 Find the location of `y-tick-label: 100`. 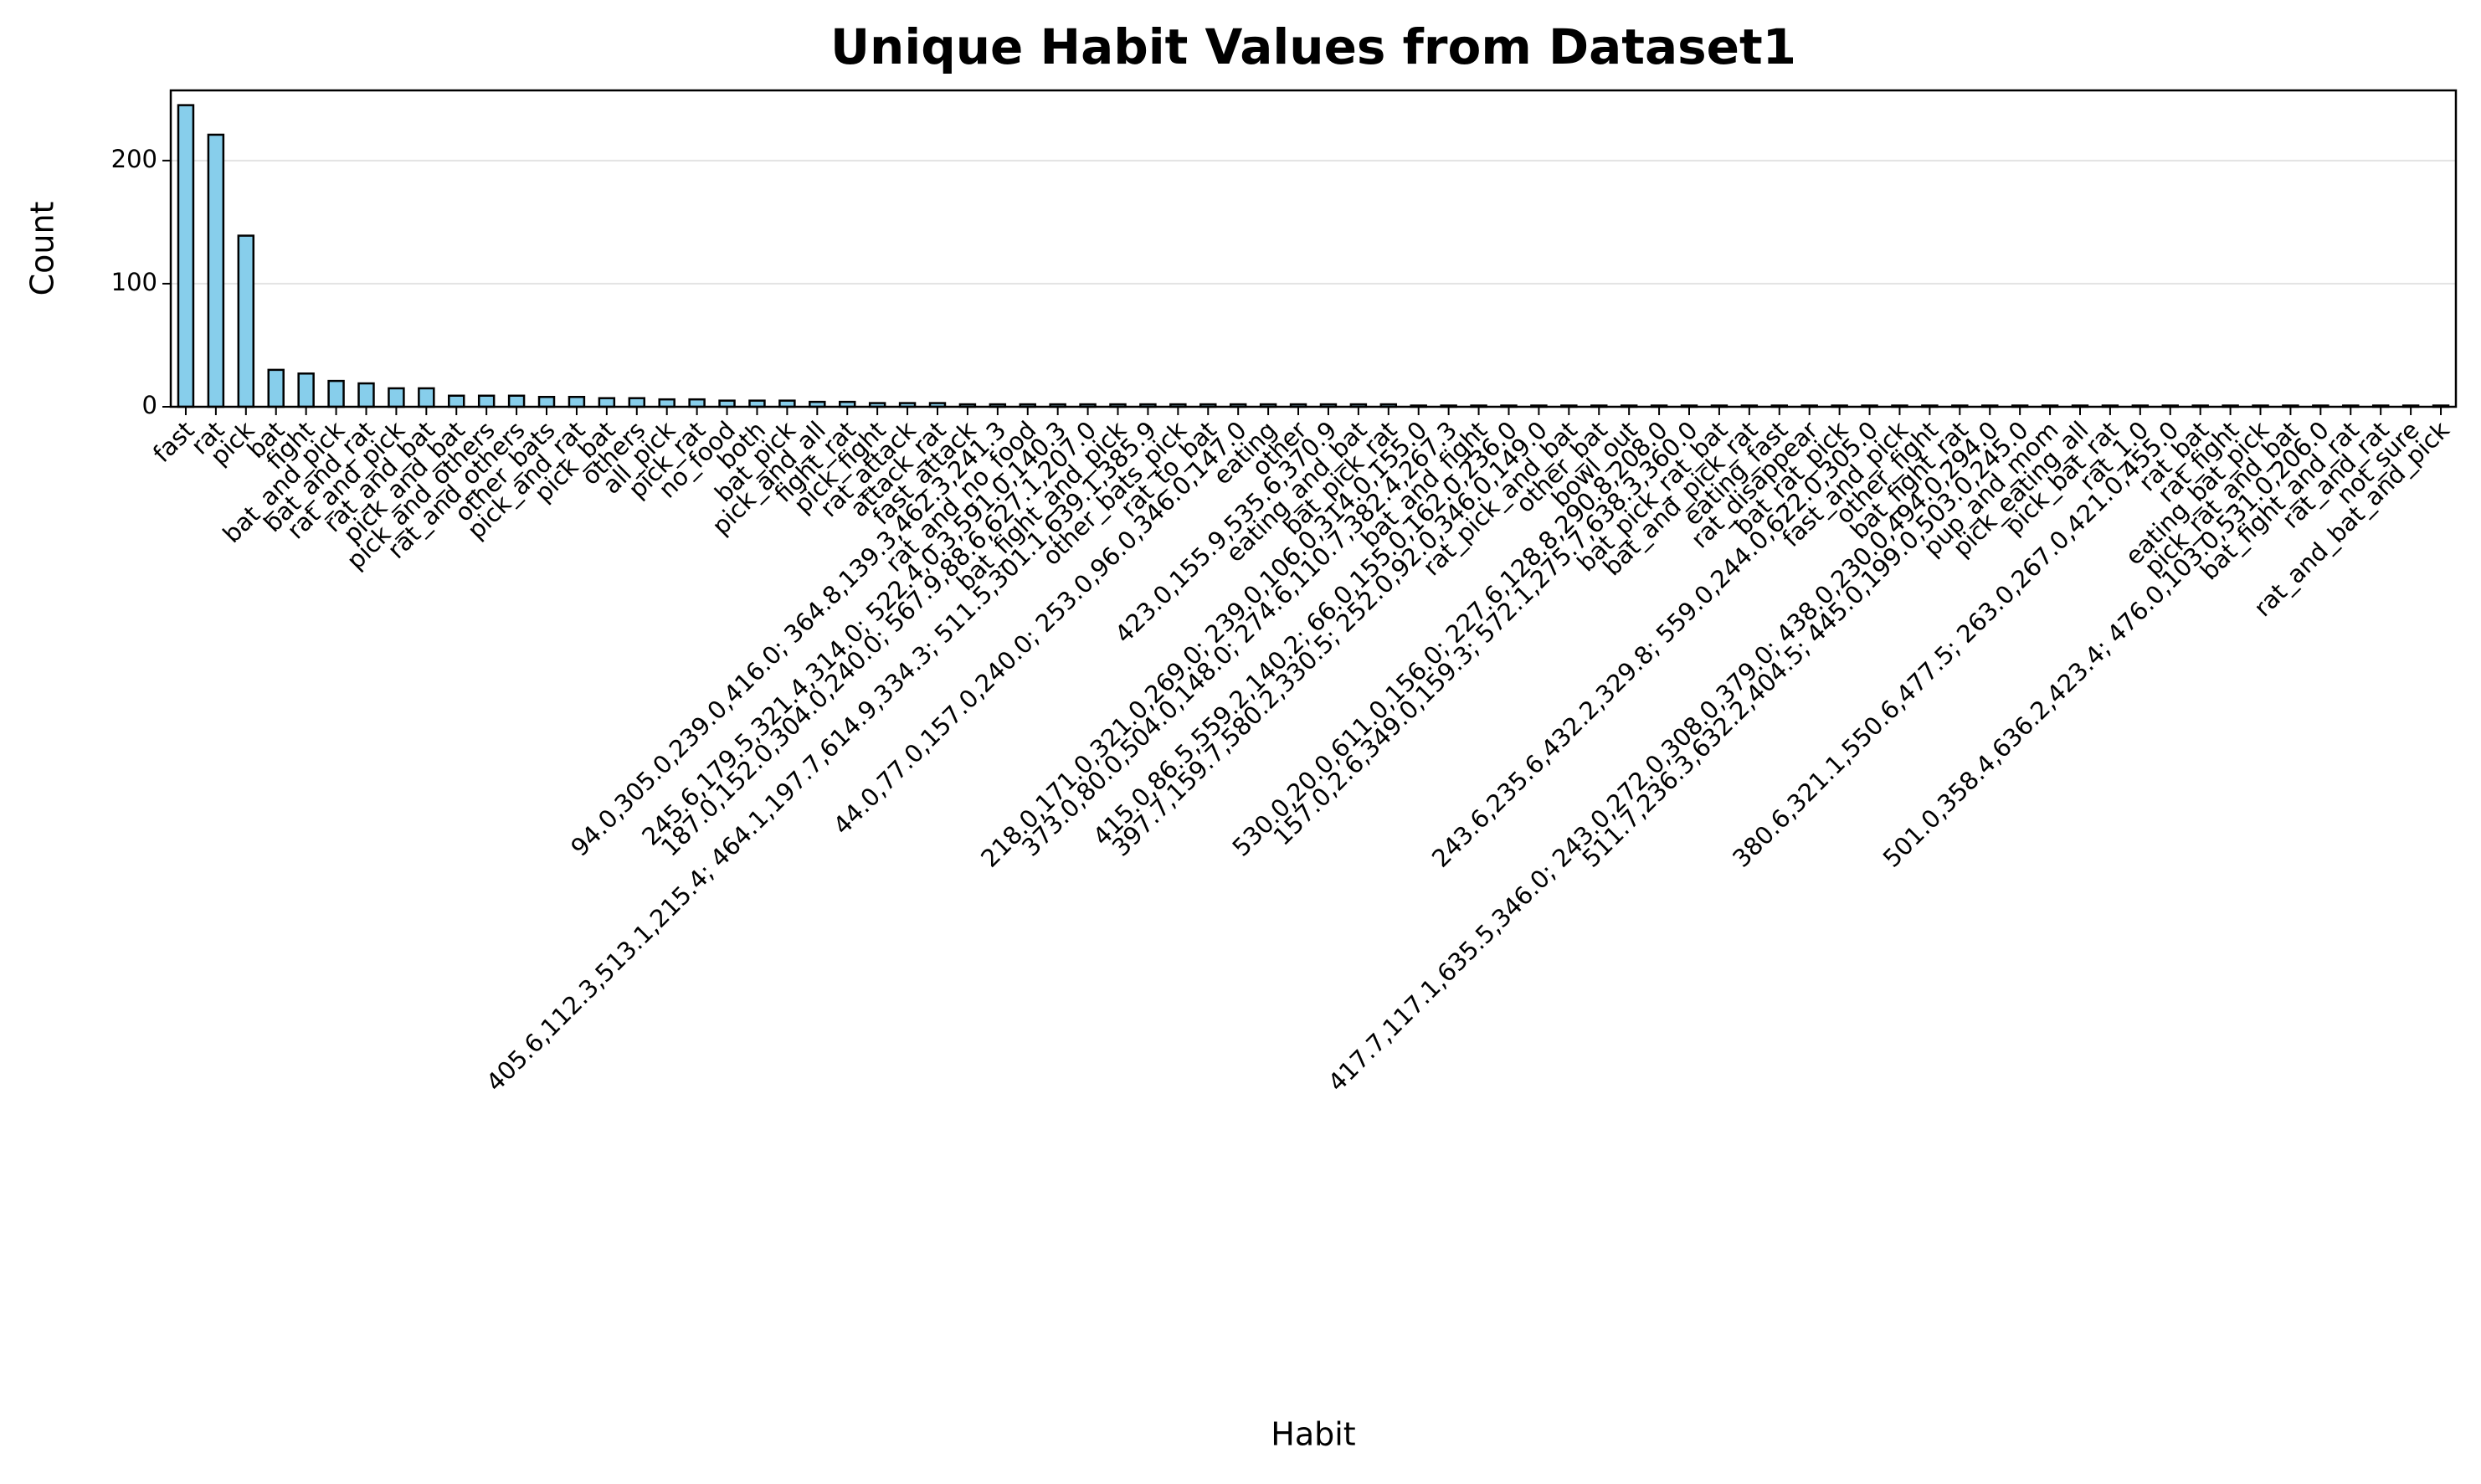

y-tick-label: 100 is located at coordinates (134, 282).